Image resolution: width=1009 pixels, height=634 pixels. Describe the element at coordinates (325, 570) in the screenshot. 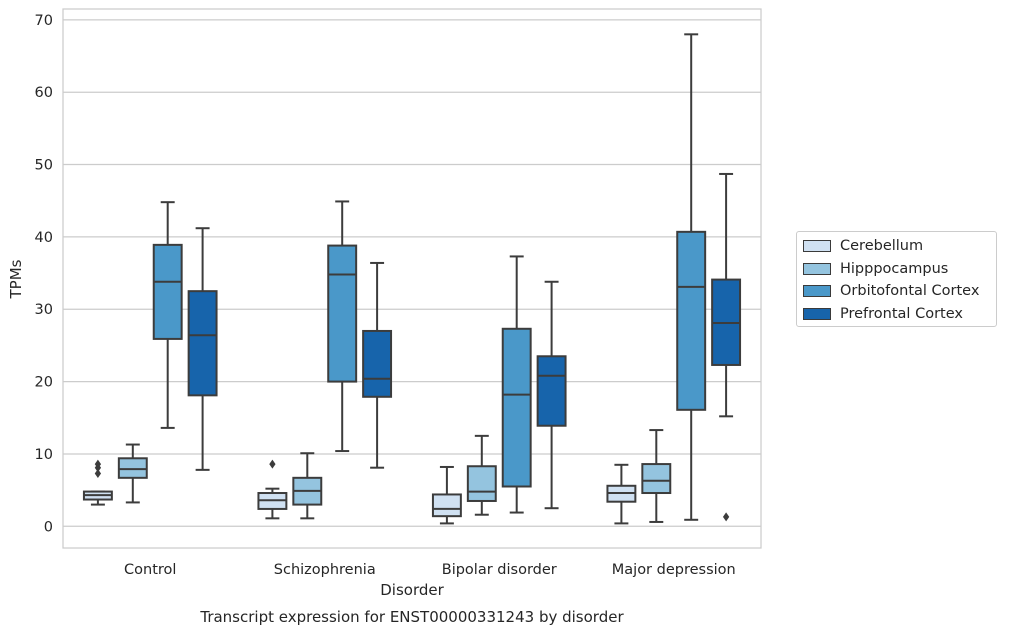

I see `x-tick-label: Schizophrenia` at that location.